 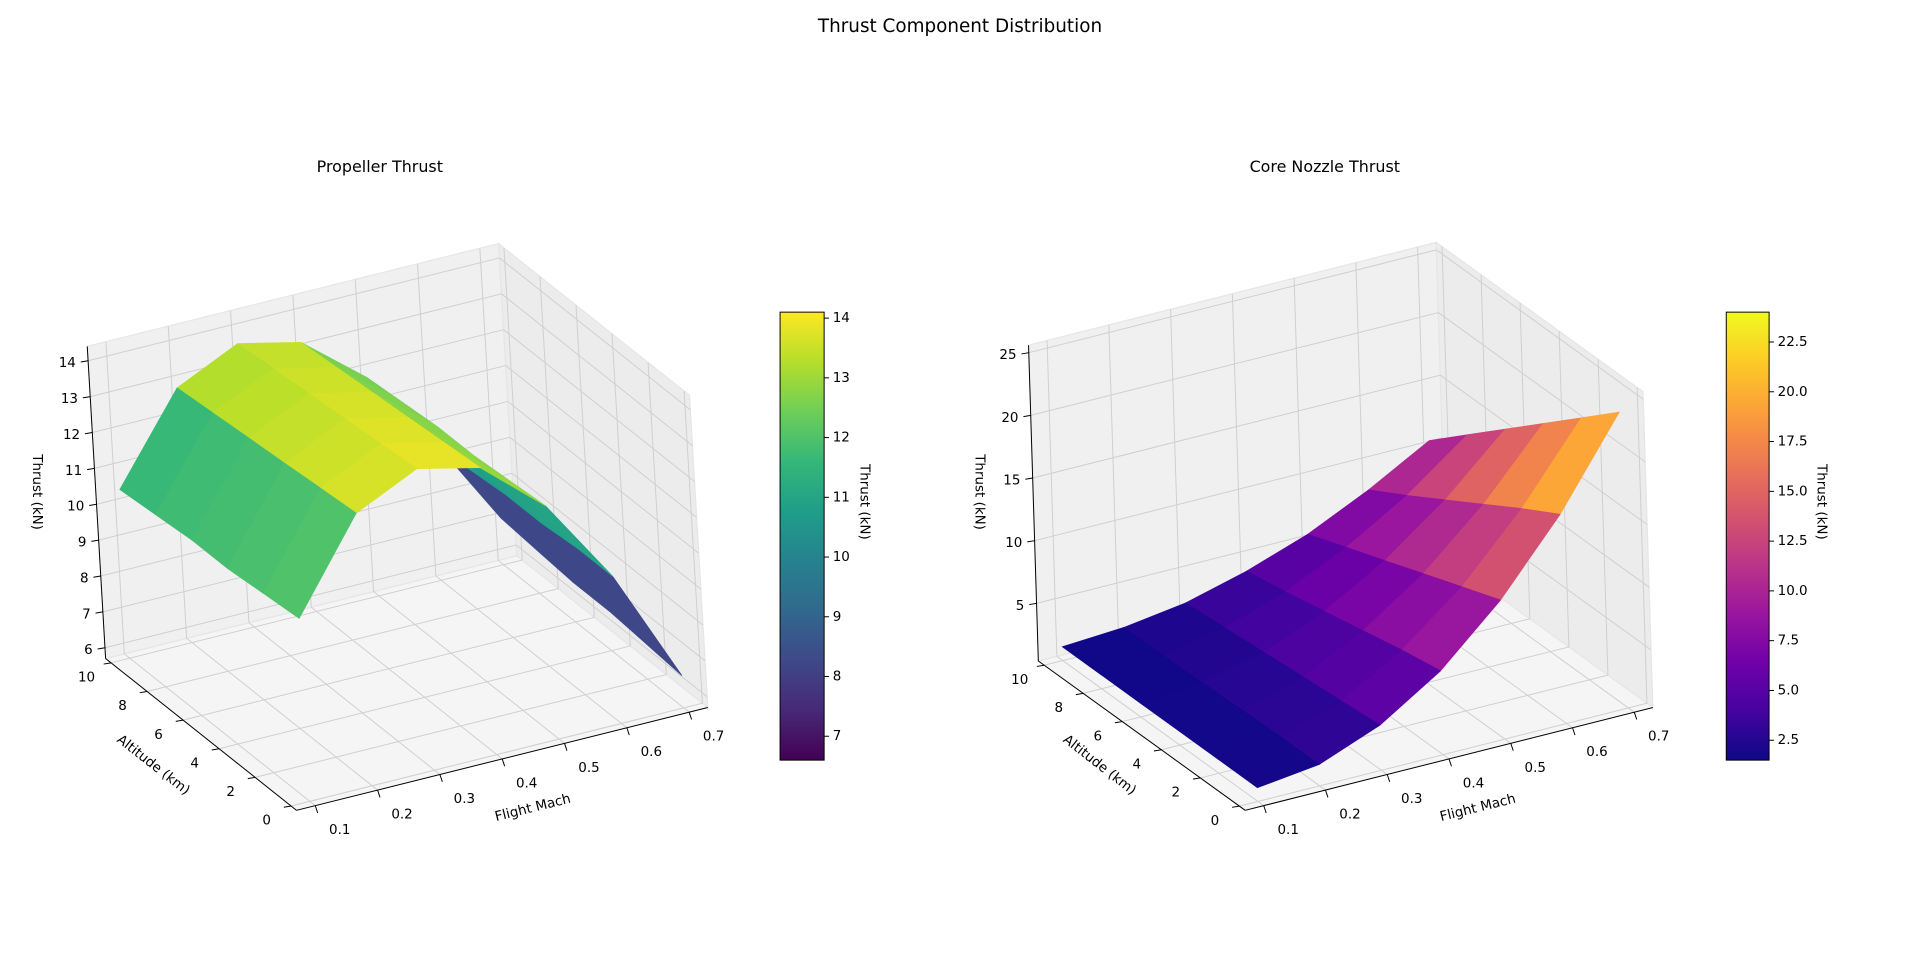 What do you see at coordinates (82, 543) in the screenshot?
I see `z-tick-label: 9` at bounding box center [82, 543].